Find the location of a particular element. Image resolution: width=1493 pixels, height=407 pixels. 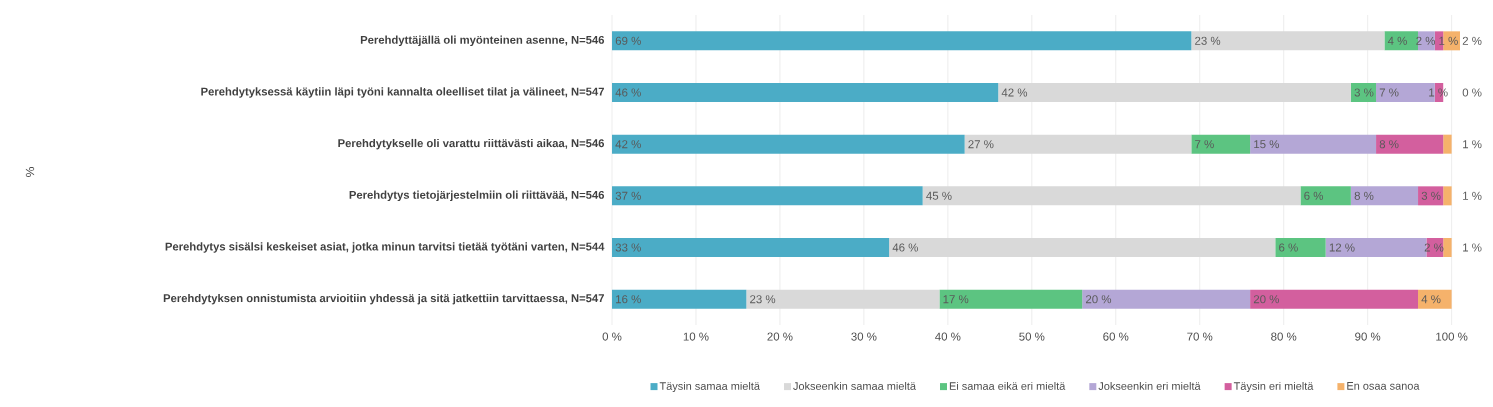

data-label: 0 % is located at coordinates (1472, 92).